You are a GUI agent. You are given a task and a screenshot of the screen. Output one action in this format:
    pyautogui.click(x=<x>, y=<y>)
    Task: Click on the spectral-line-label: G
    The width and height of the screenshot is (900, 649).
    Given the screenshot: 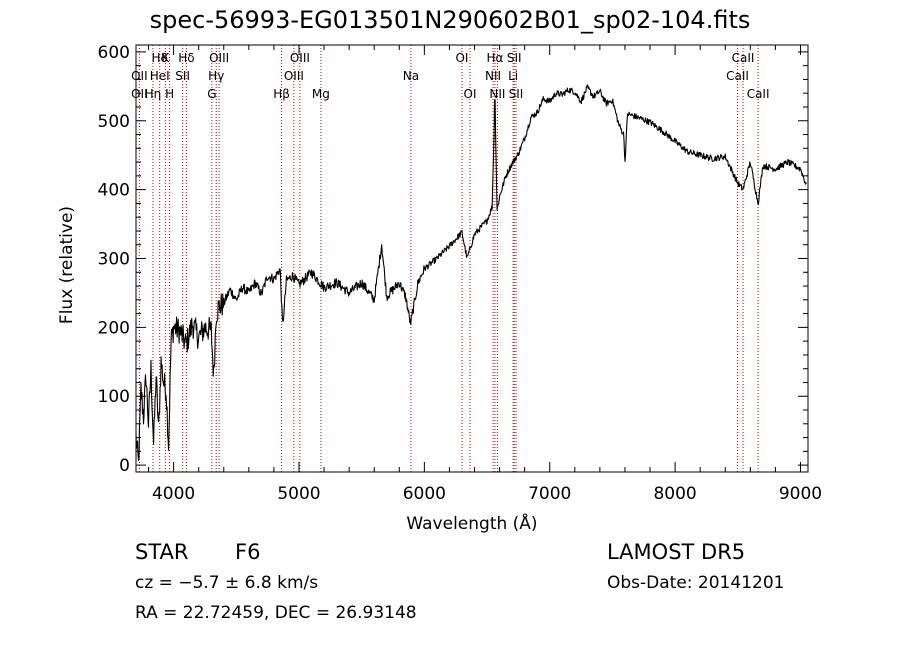 What is the action you would take?
    pyautogui.click(x=211, y=94)
    